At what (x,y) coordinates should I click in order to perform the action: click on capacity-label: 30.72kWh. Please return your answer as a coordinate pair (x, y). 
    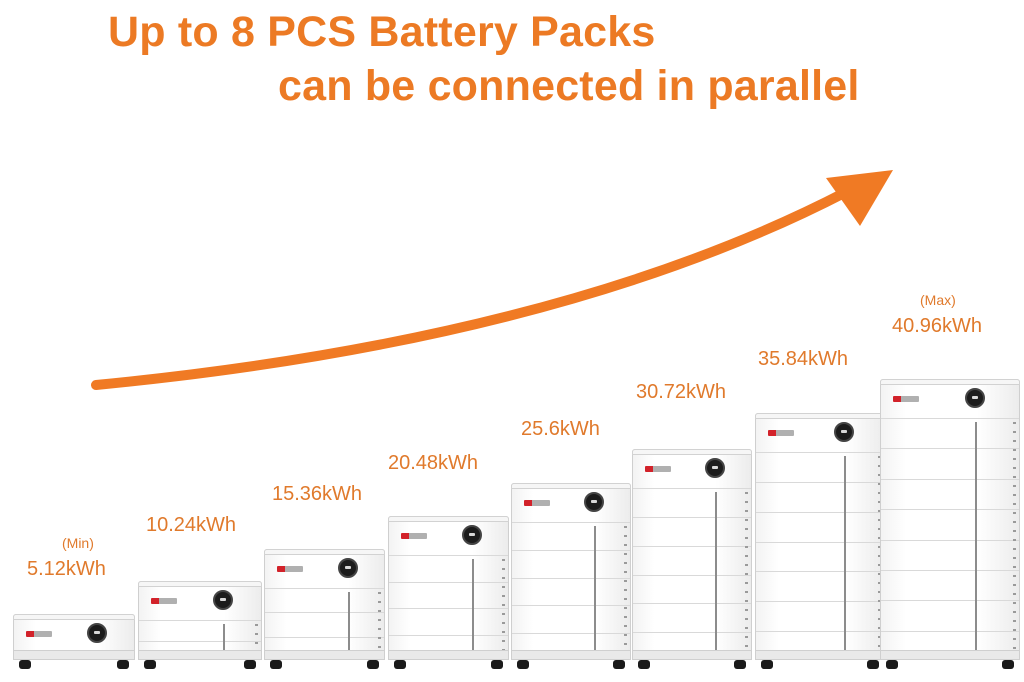
    Looking at the image, I should click on (681, 392).